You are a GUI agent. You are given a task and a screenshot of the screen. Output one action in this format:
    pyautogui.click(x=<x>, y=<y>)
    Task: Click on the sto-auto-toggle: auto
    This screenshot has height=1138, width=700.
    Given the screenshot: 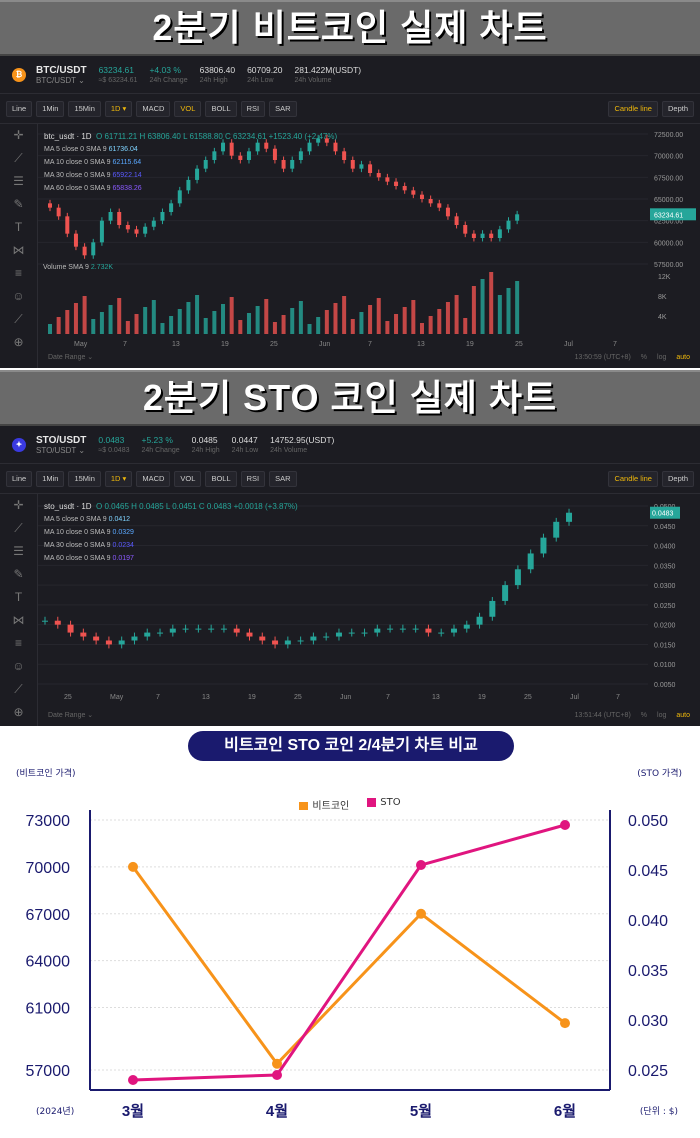 What is the action you would take?
    pyautogui.click(x=683, y=715)
    